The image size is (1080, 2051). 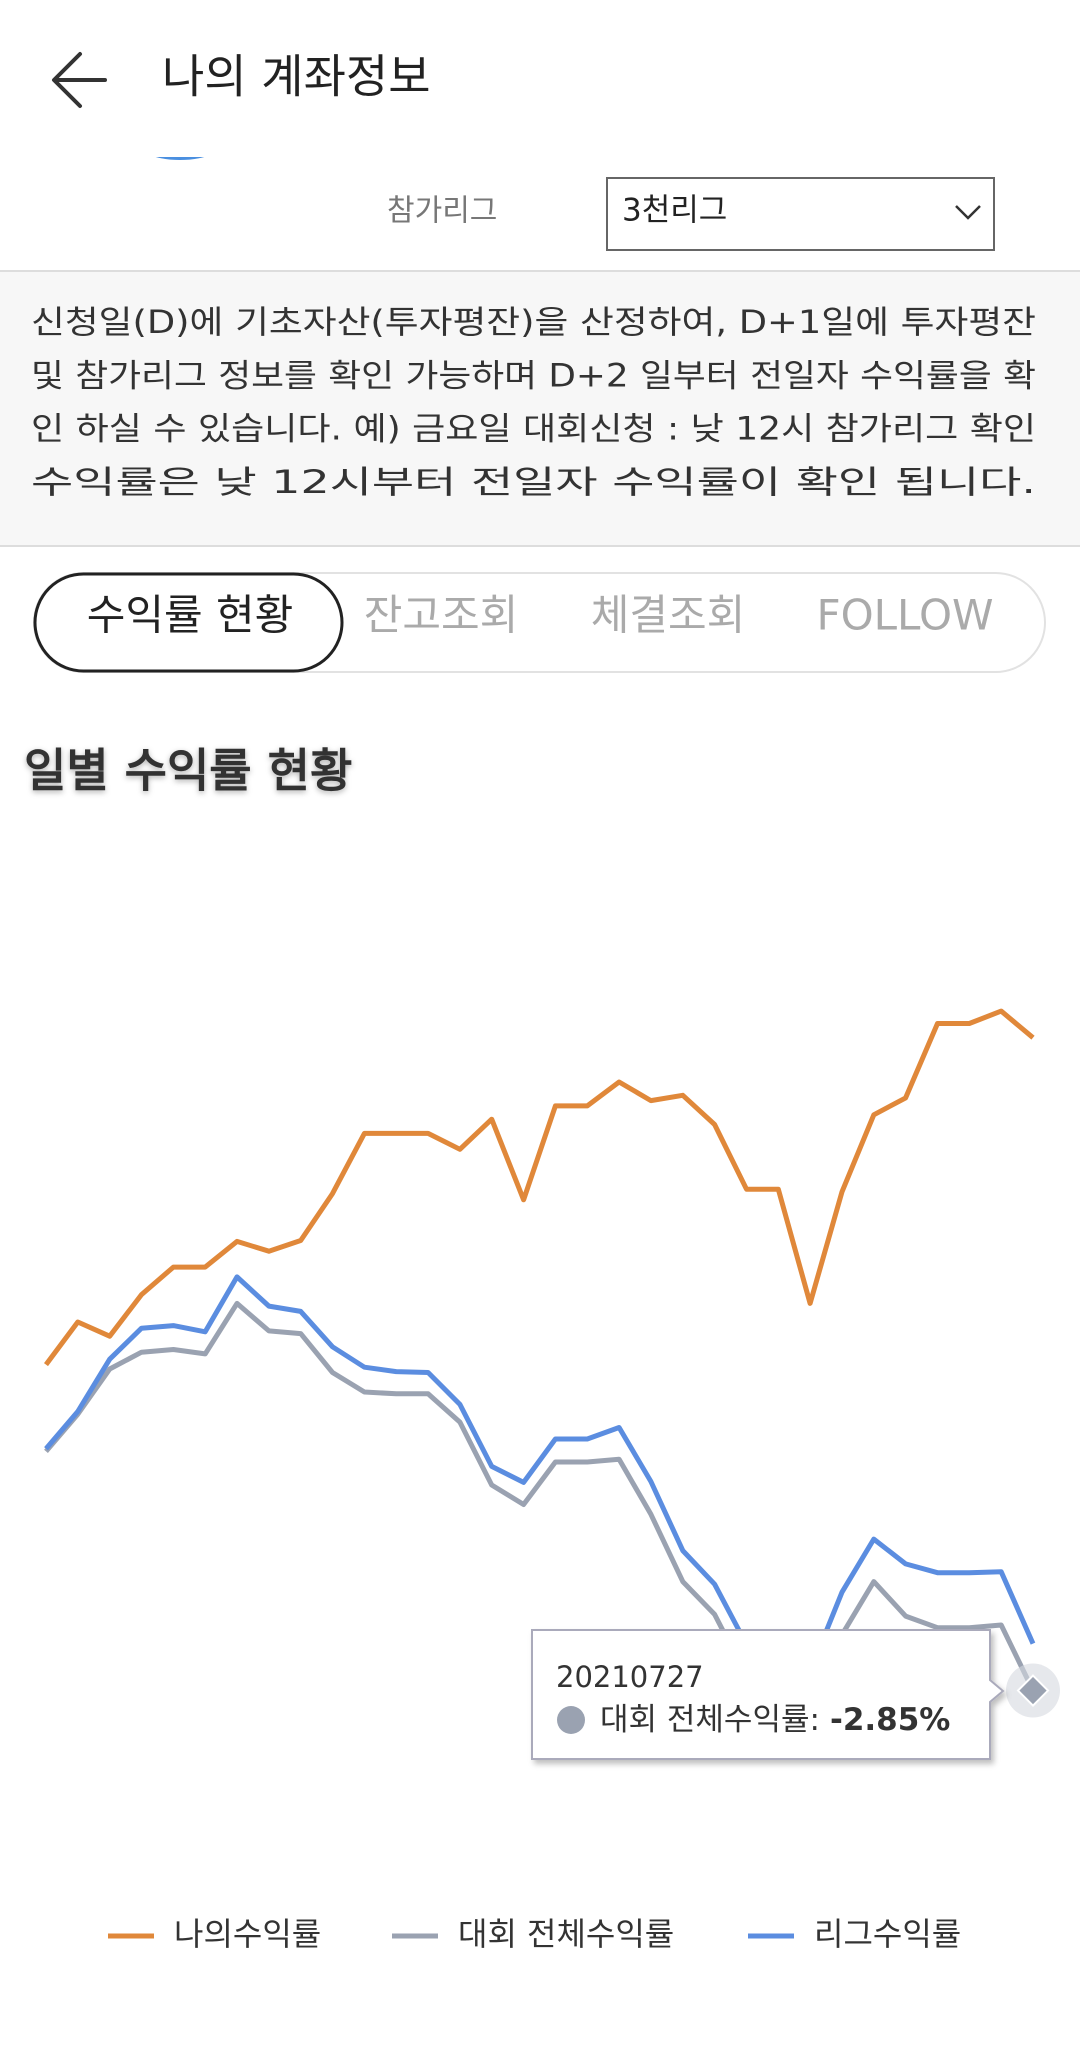 I want to click on notice-line: 및 참가리그 정보를 확인 가능하며 D+2 일부터 전일자 수익률을 확, so click(x=533, y=375).